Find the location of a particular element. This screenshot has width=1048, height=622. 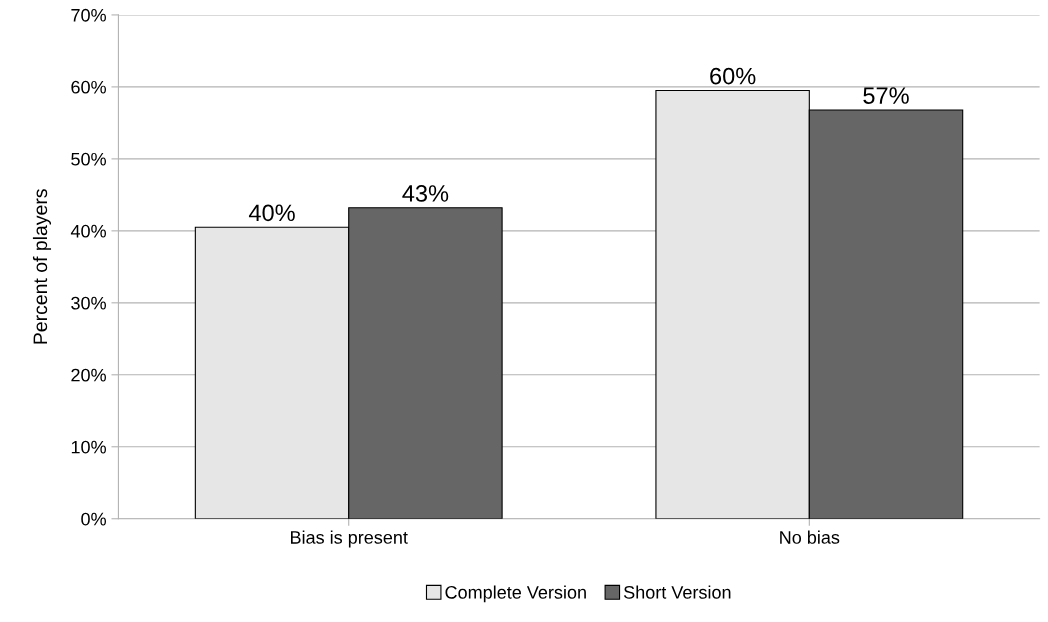

y-tick-label: 60% is located at coordinates (88, 87).